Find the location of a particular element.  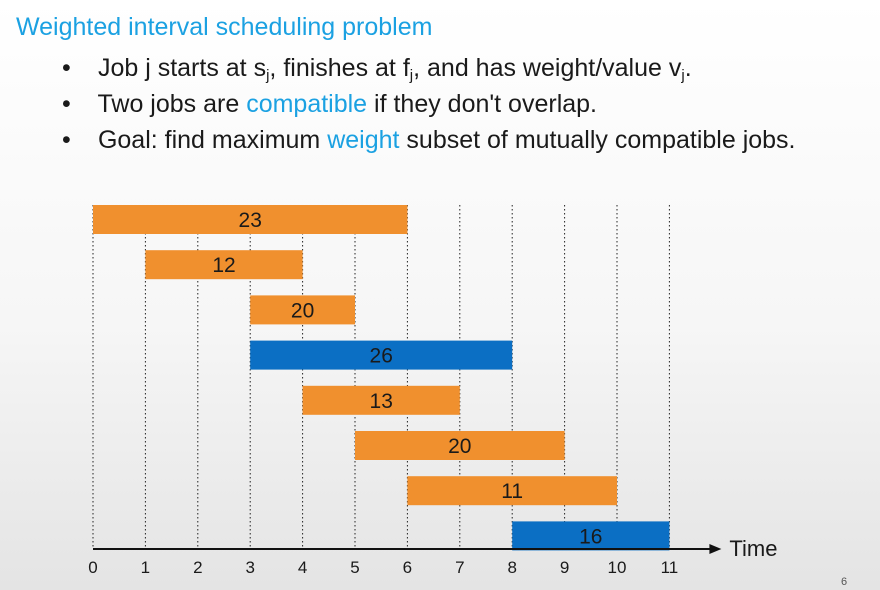

job-weight-label: 26 is located at coordinates (381, 356).